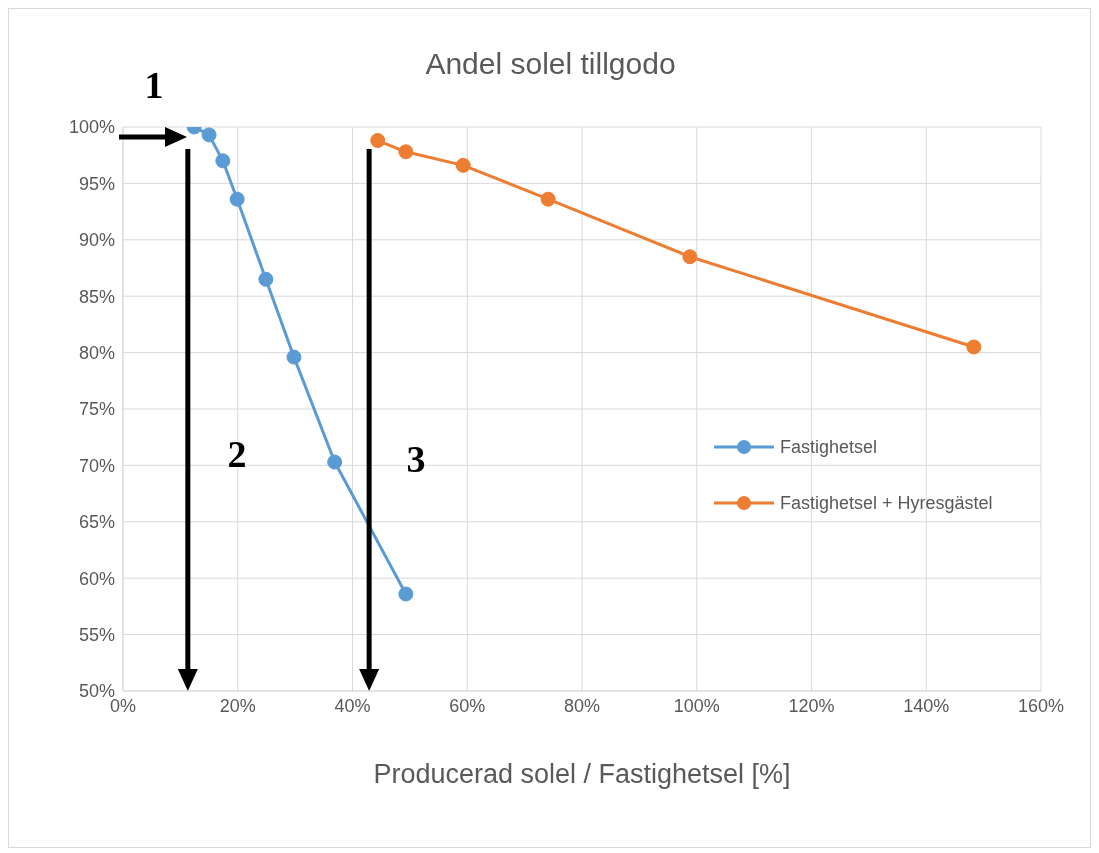  Describe the element at coordinates (96, 522) in the screenshot. I see `y-tick-label: 65%` at that location.